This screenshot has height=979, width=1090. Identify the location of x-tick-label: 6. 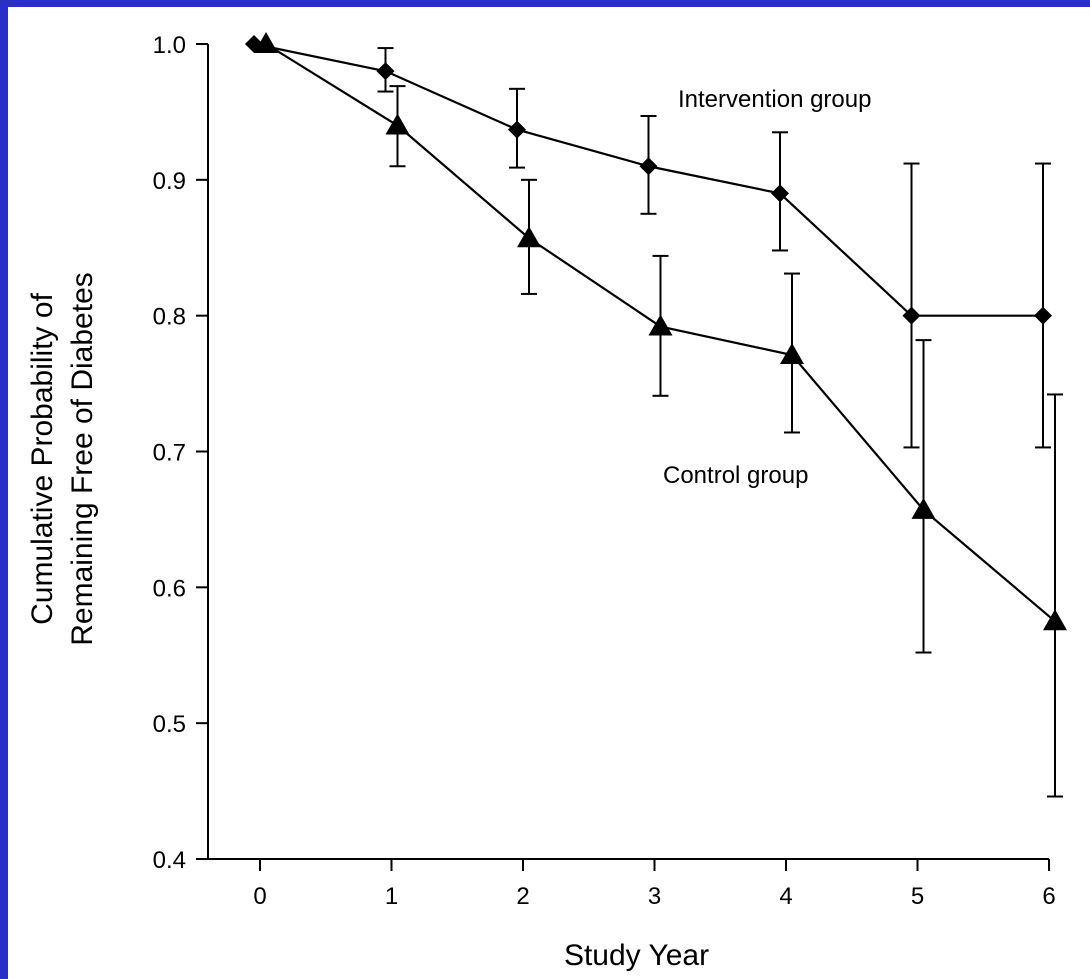
(1048, 896).